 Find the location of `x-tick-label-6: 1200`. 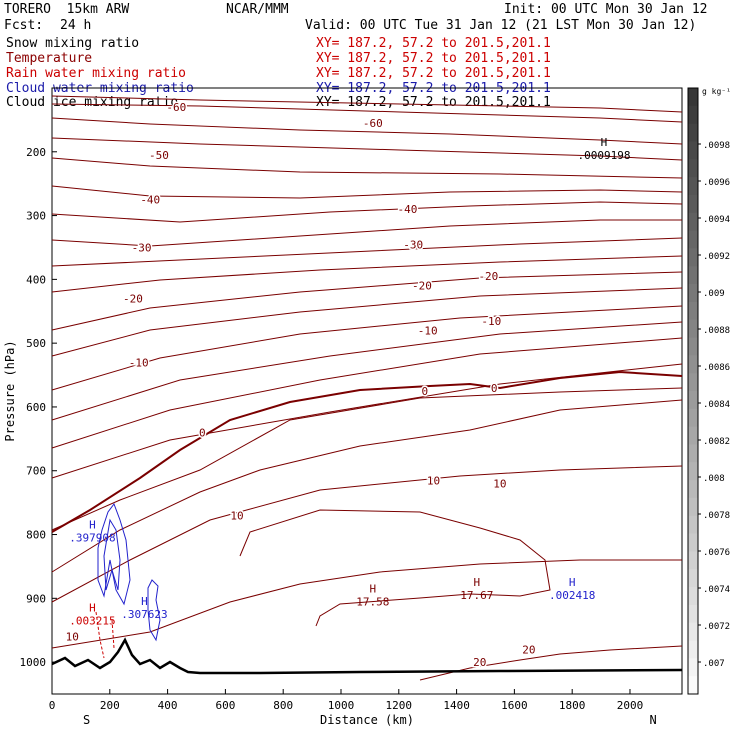

x-tick-label-6: 1200 is located at coordinates (399, 705).